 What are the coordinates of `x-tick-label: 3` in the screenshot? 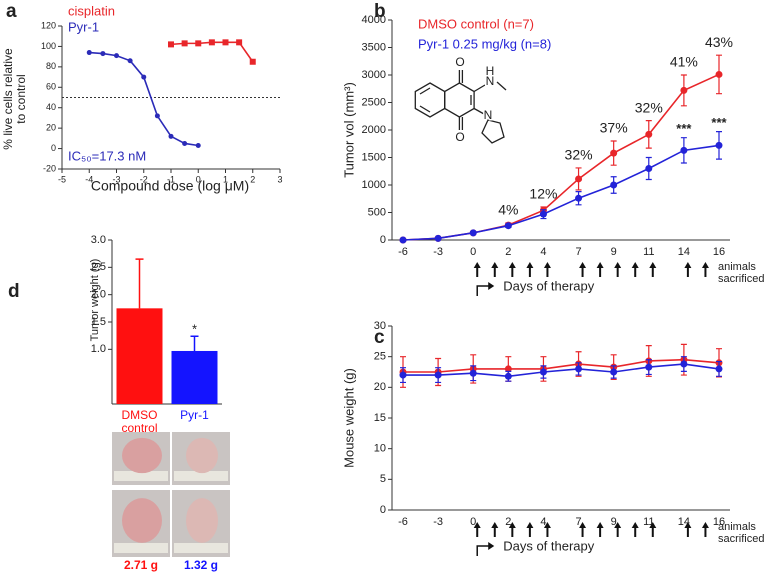 It's located at (279, 179).